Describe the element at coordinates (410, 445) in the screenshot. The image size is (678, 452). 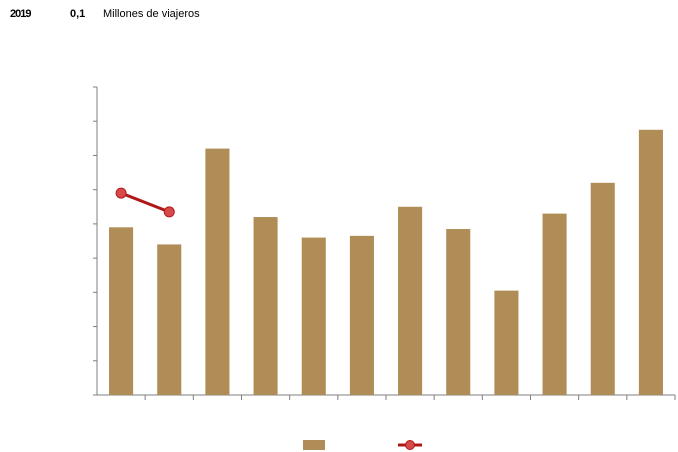
I see `legend-line-marker` at that location.